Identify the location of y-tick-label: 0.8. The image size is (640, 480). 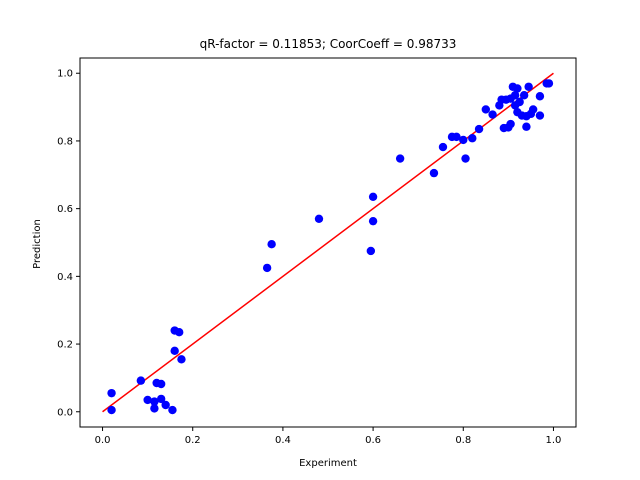
(65, 141).